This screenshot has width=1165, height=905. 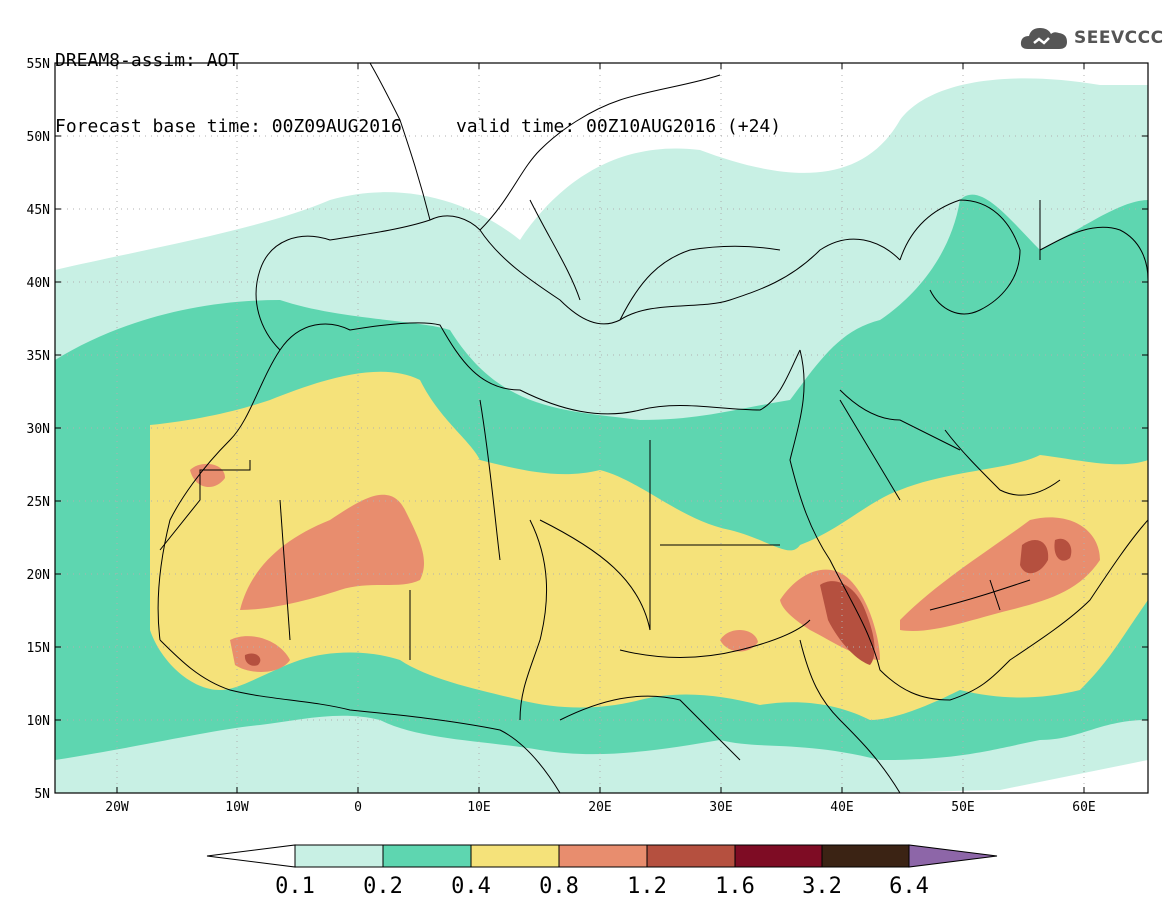 I want to click on base-time-label: Forecast base time: 00Z09AUG2016, so click(x=228, y=126).